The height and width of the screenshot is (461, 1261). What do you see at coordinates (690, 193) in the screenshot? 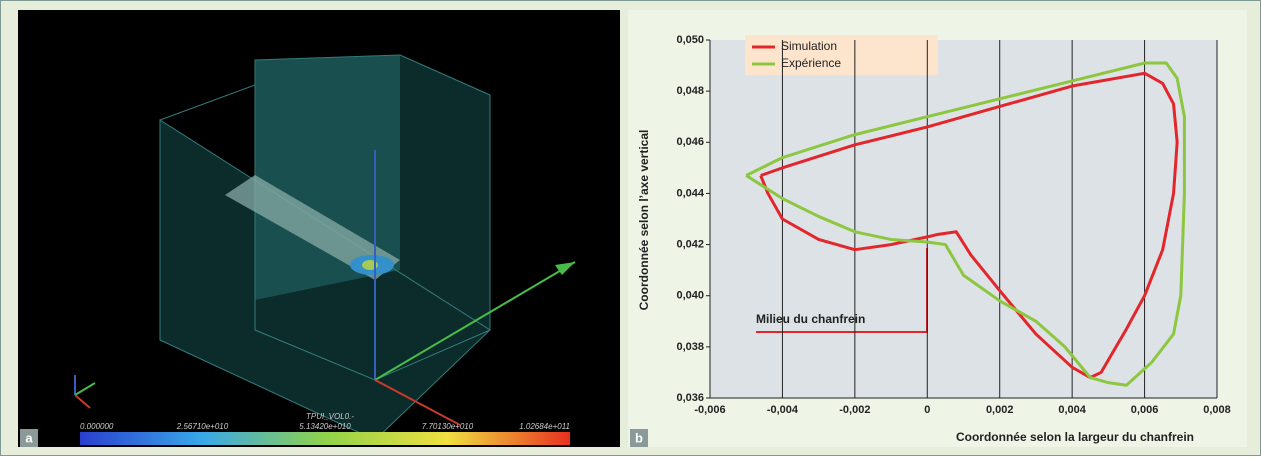
I see `y-tick-label: 0,044` at bounding box center [690, 193].